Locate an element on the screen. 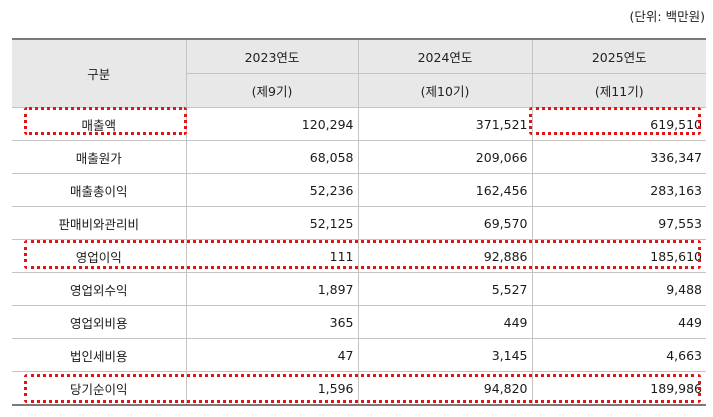  header-year-2024: 2024연도 is located at coordinates (445, 56).